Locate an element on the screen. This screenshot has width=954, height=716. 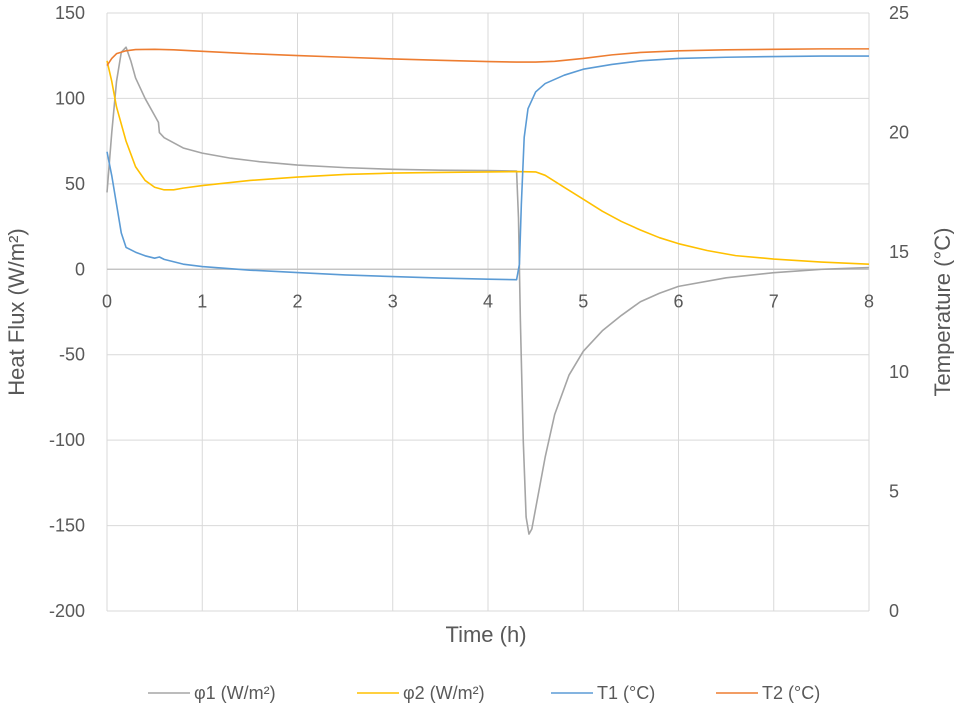
y-right-tick-labels: 0 5 10 15 20 25 is located at coordinates (899, 312).